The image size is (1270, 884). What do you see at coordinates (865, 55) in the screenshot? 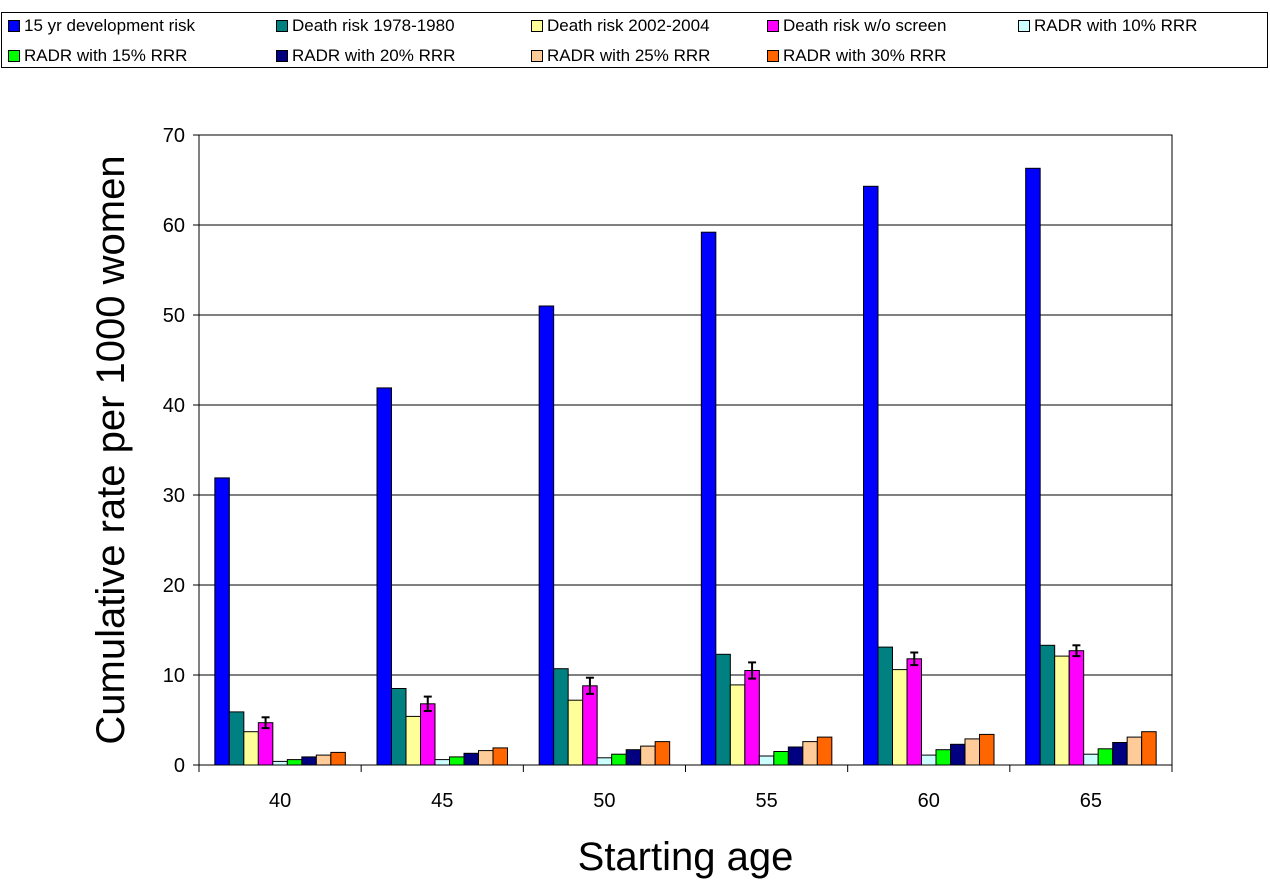
I see `legend-label: RADR with 30% RRR` at bounding box center [865, 55].